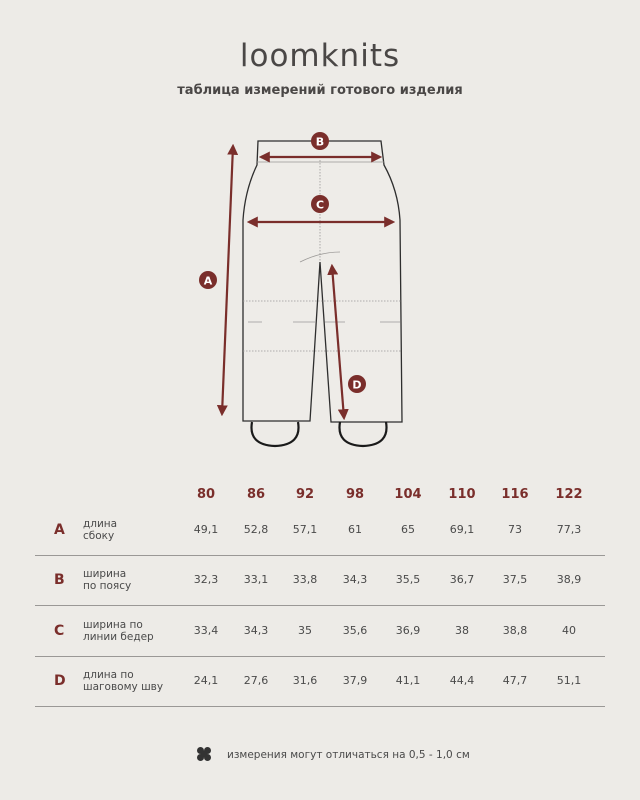 Image resolution: width=640 pixels, height=800 pixels. Describe the element at coordinates (462, 579) in the screenshot. I see `table-cell: 36,7` at that location.